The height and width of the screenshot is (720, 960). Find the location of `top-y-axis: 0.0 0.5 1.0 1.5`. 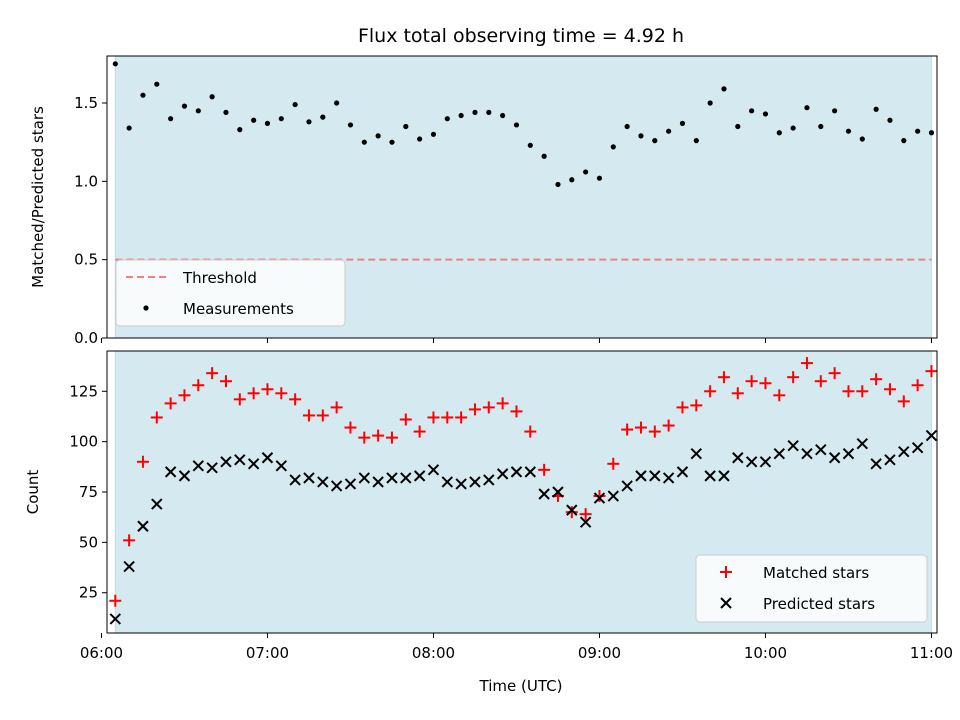

top-y-axis: 0.0 0.5 1.0 1.5 is located at coordinates (90, 220).